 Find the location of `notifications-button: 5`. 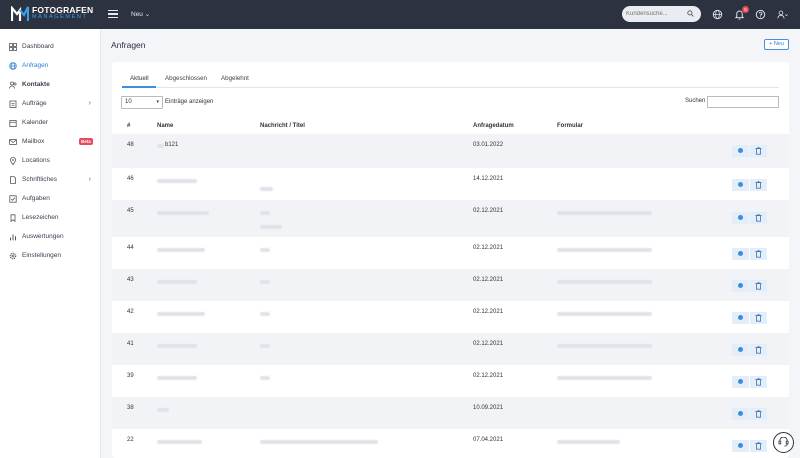

notifications-button: 5 is located at coordinates (741, 13).